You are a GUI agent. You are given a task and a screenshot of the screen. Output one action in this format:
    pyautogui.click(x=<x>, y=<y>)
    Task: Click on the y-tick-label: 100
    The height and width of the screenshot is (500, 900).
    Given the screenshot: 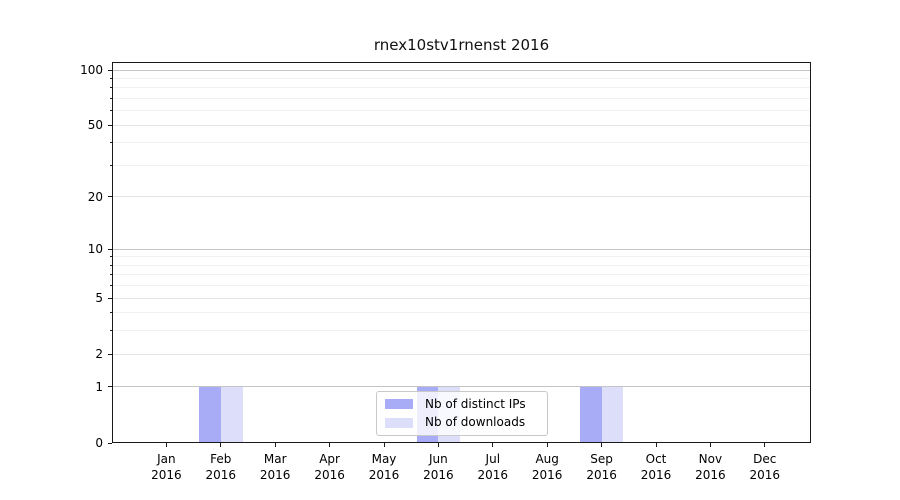 What is the action you would take?
    pyautogui.click(x=91, y=70)
    